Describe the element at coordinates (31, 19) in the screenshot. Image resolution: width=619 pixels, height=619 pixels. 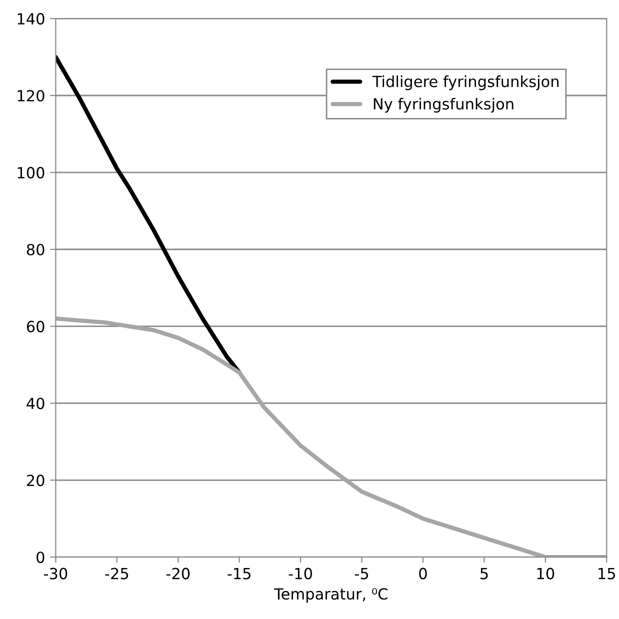
I see `y-tick-label: 140` at that location.